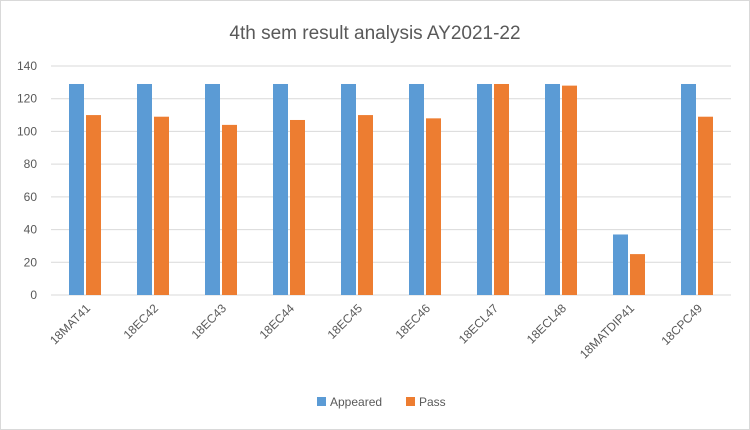 Image resolution: width=750 pixels, height=430 pixels. Describe the element at coordinates (27, 131) in the screenshot. I see `y-tick-label: 100` at that location.